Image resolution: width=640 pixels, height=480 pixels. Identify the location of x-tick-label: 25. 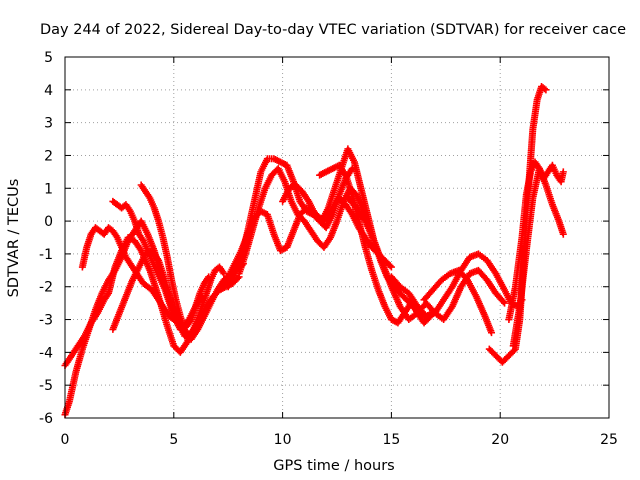
(609, 440).